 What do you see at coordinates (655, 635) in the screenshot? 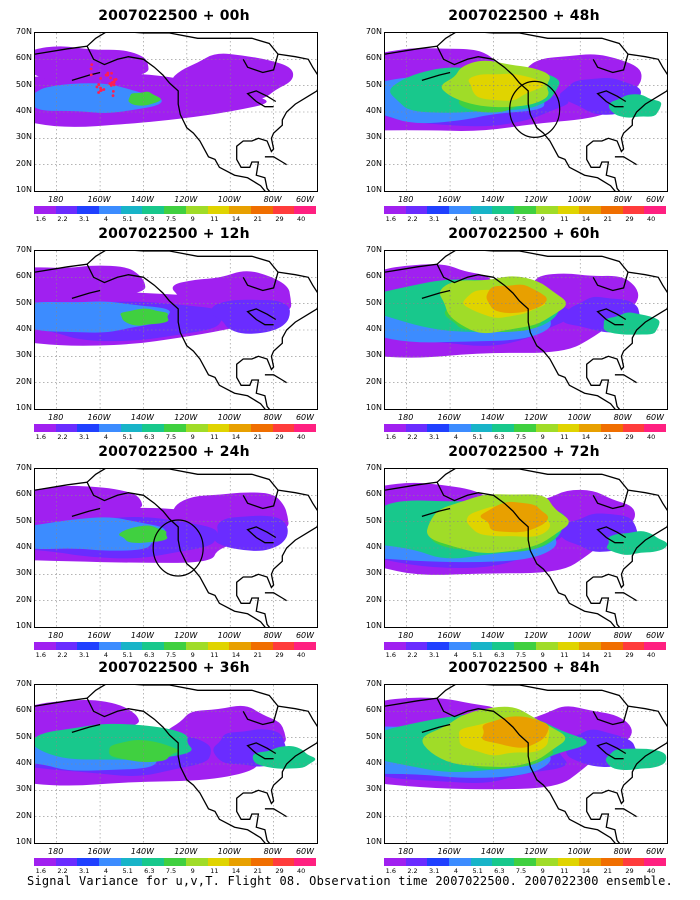
I see `lon-tick-label: 60W` at bounding box center [655, 635].